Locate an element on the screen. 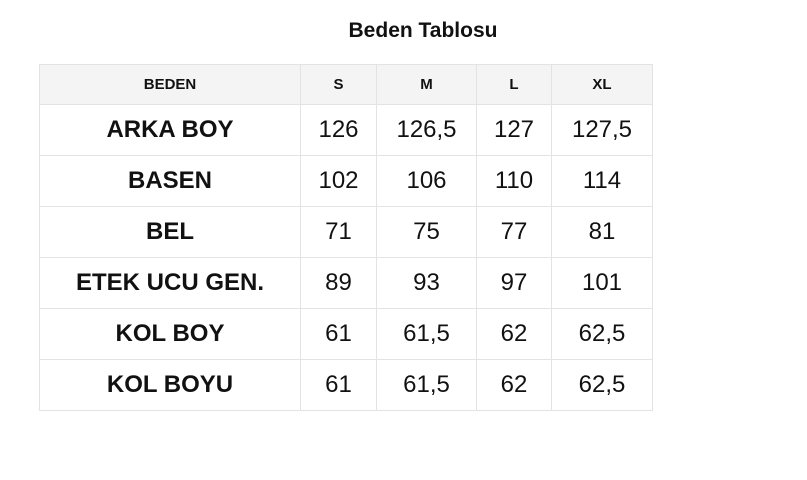 This screenshot has height=480, width=807. table-cell: 127,5 is located at coordinates (602, 130).